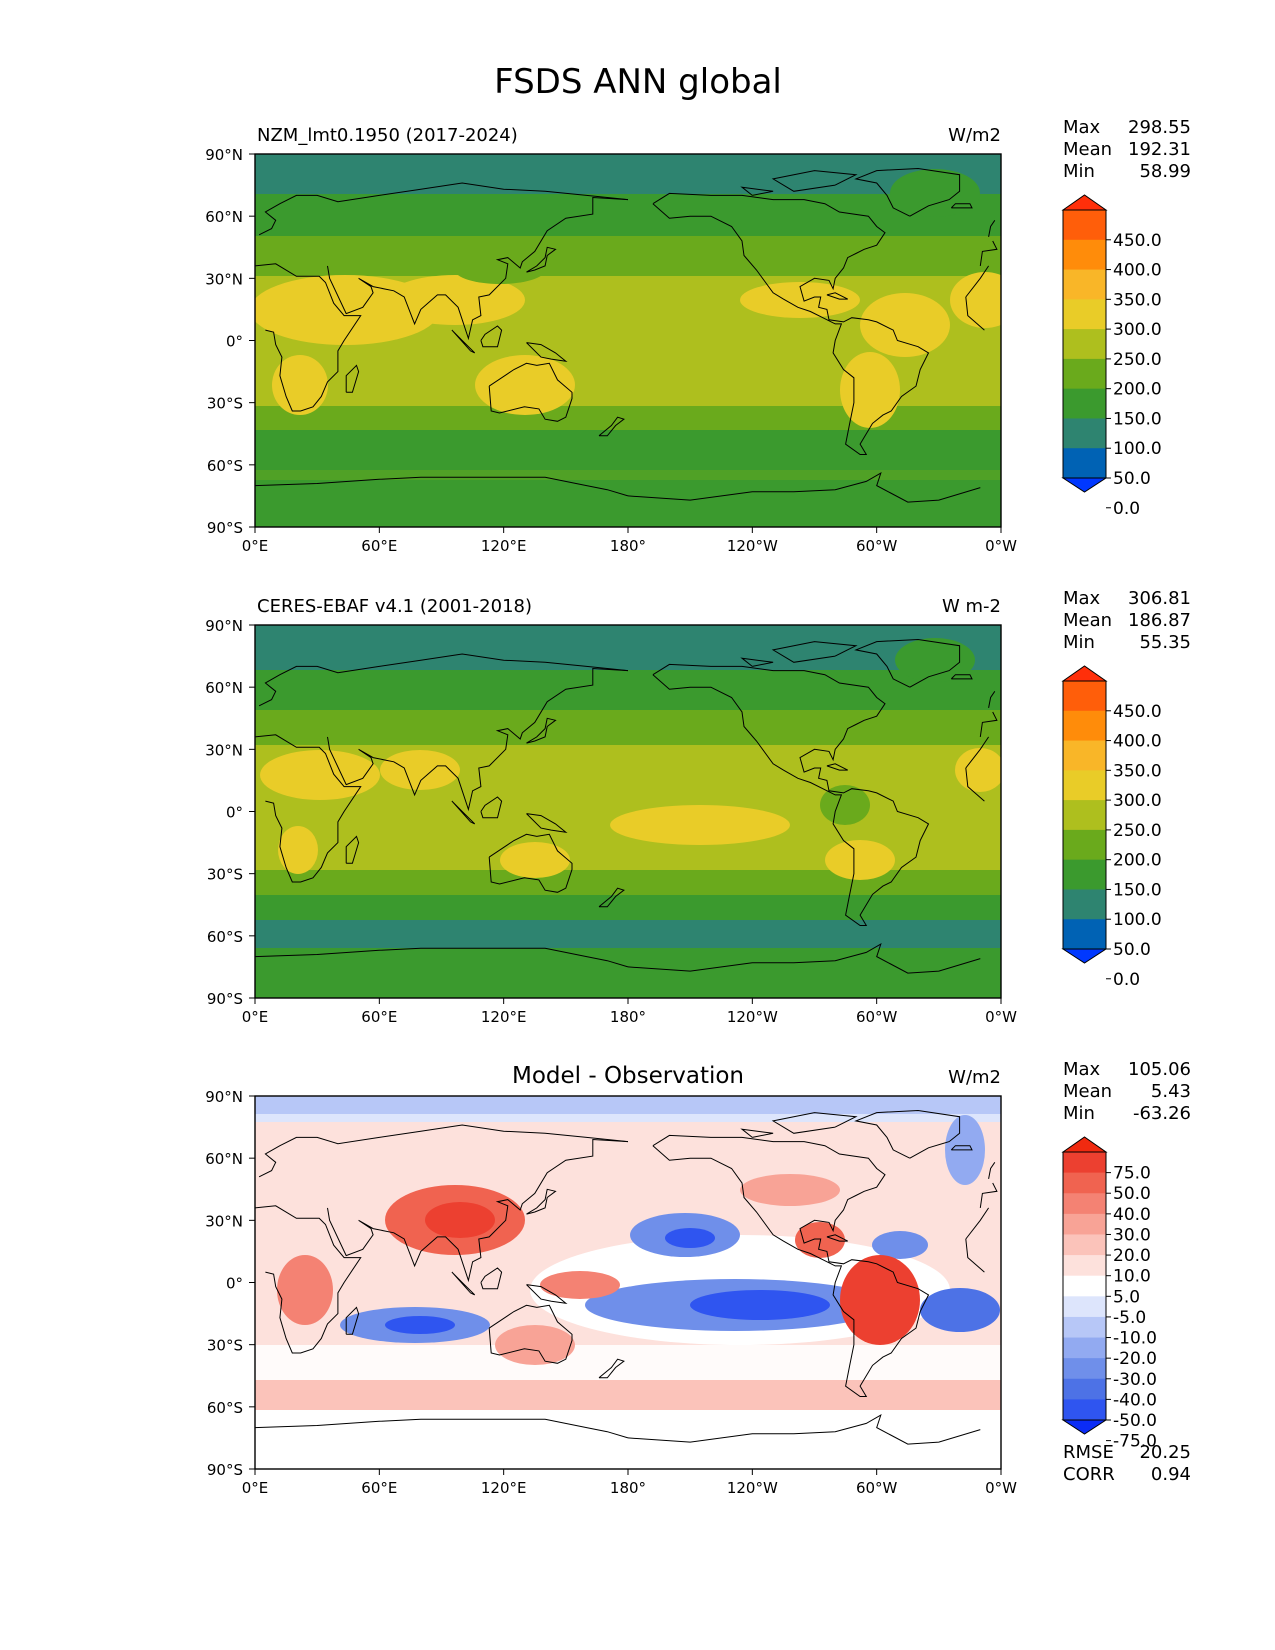  Describe the element at coordinates (700, 825) in the screenshot. I see `region-epacific-bright` at that location.